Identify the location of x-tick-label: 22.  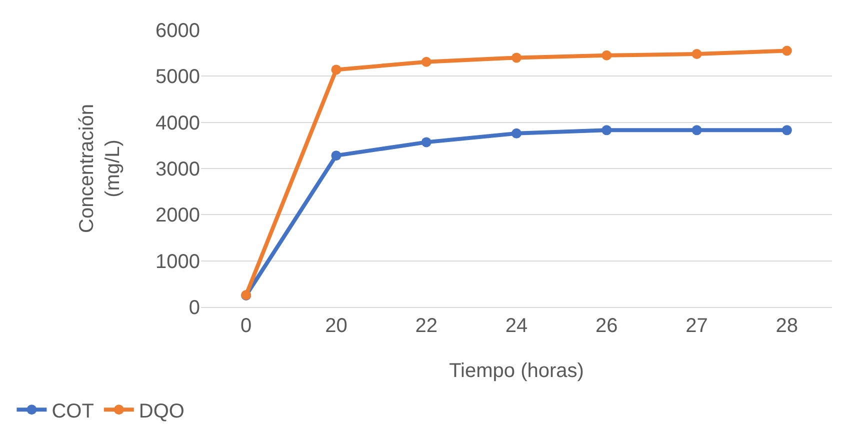
(426, 326).